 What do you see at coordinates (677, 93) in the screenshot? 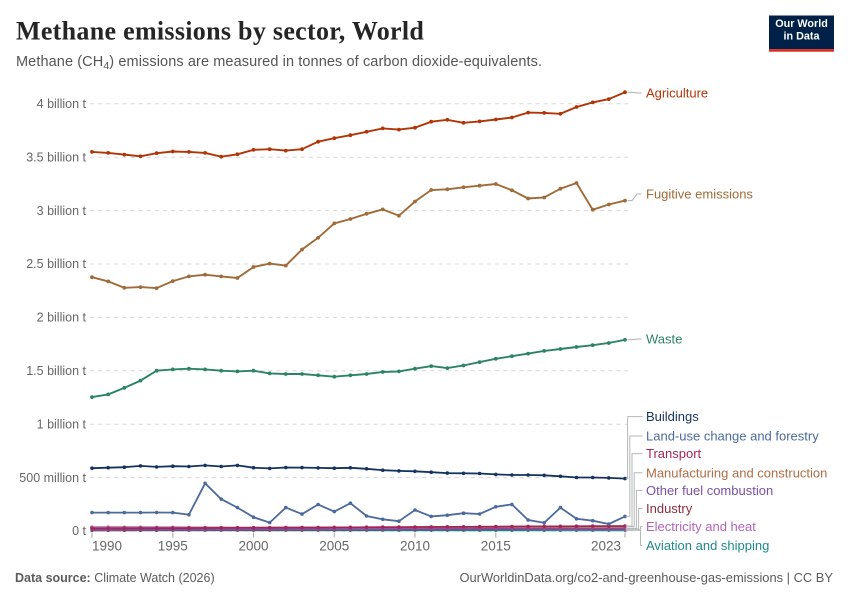
I see `svg-text: Agriculture` at bounding box center [677, 93].